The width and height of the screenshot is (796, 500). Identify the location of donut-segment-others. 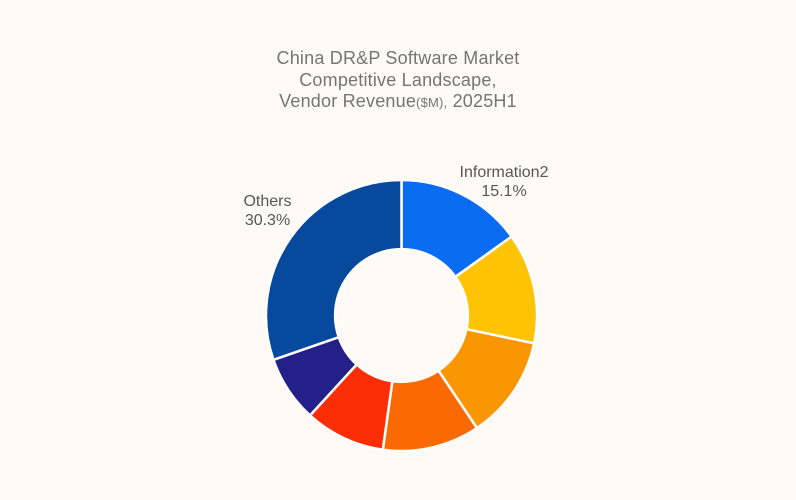
(333, 270).